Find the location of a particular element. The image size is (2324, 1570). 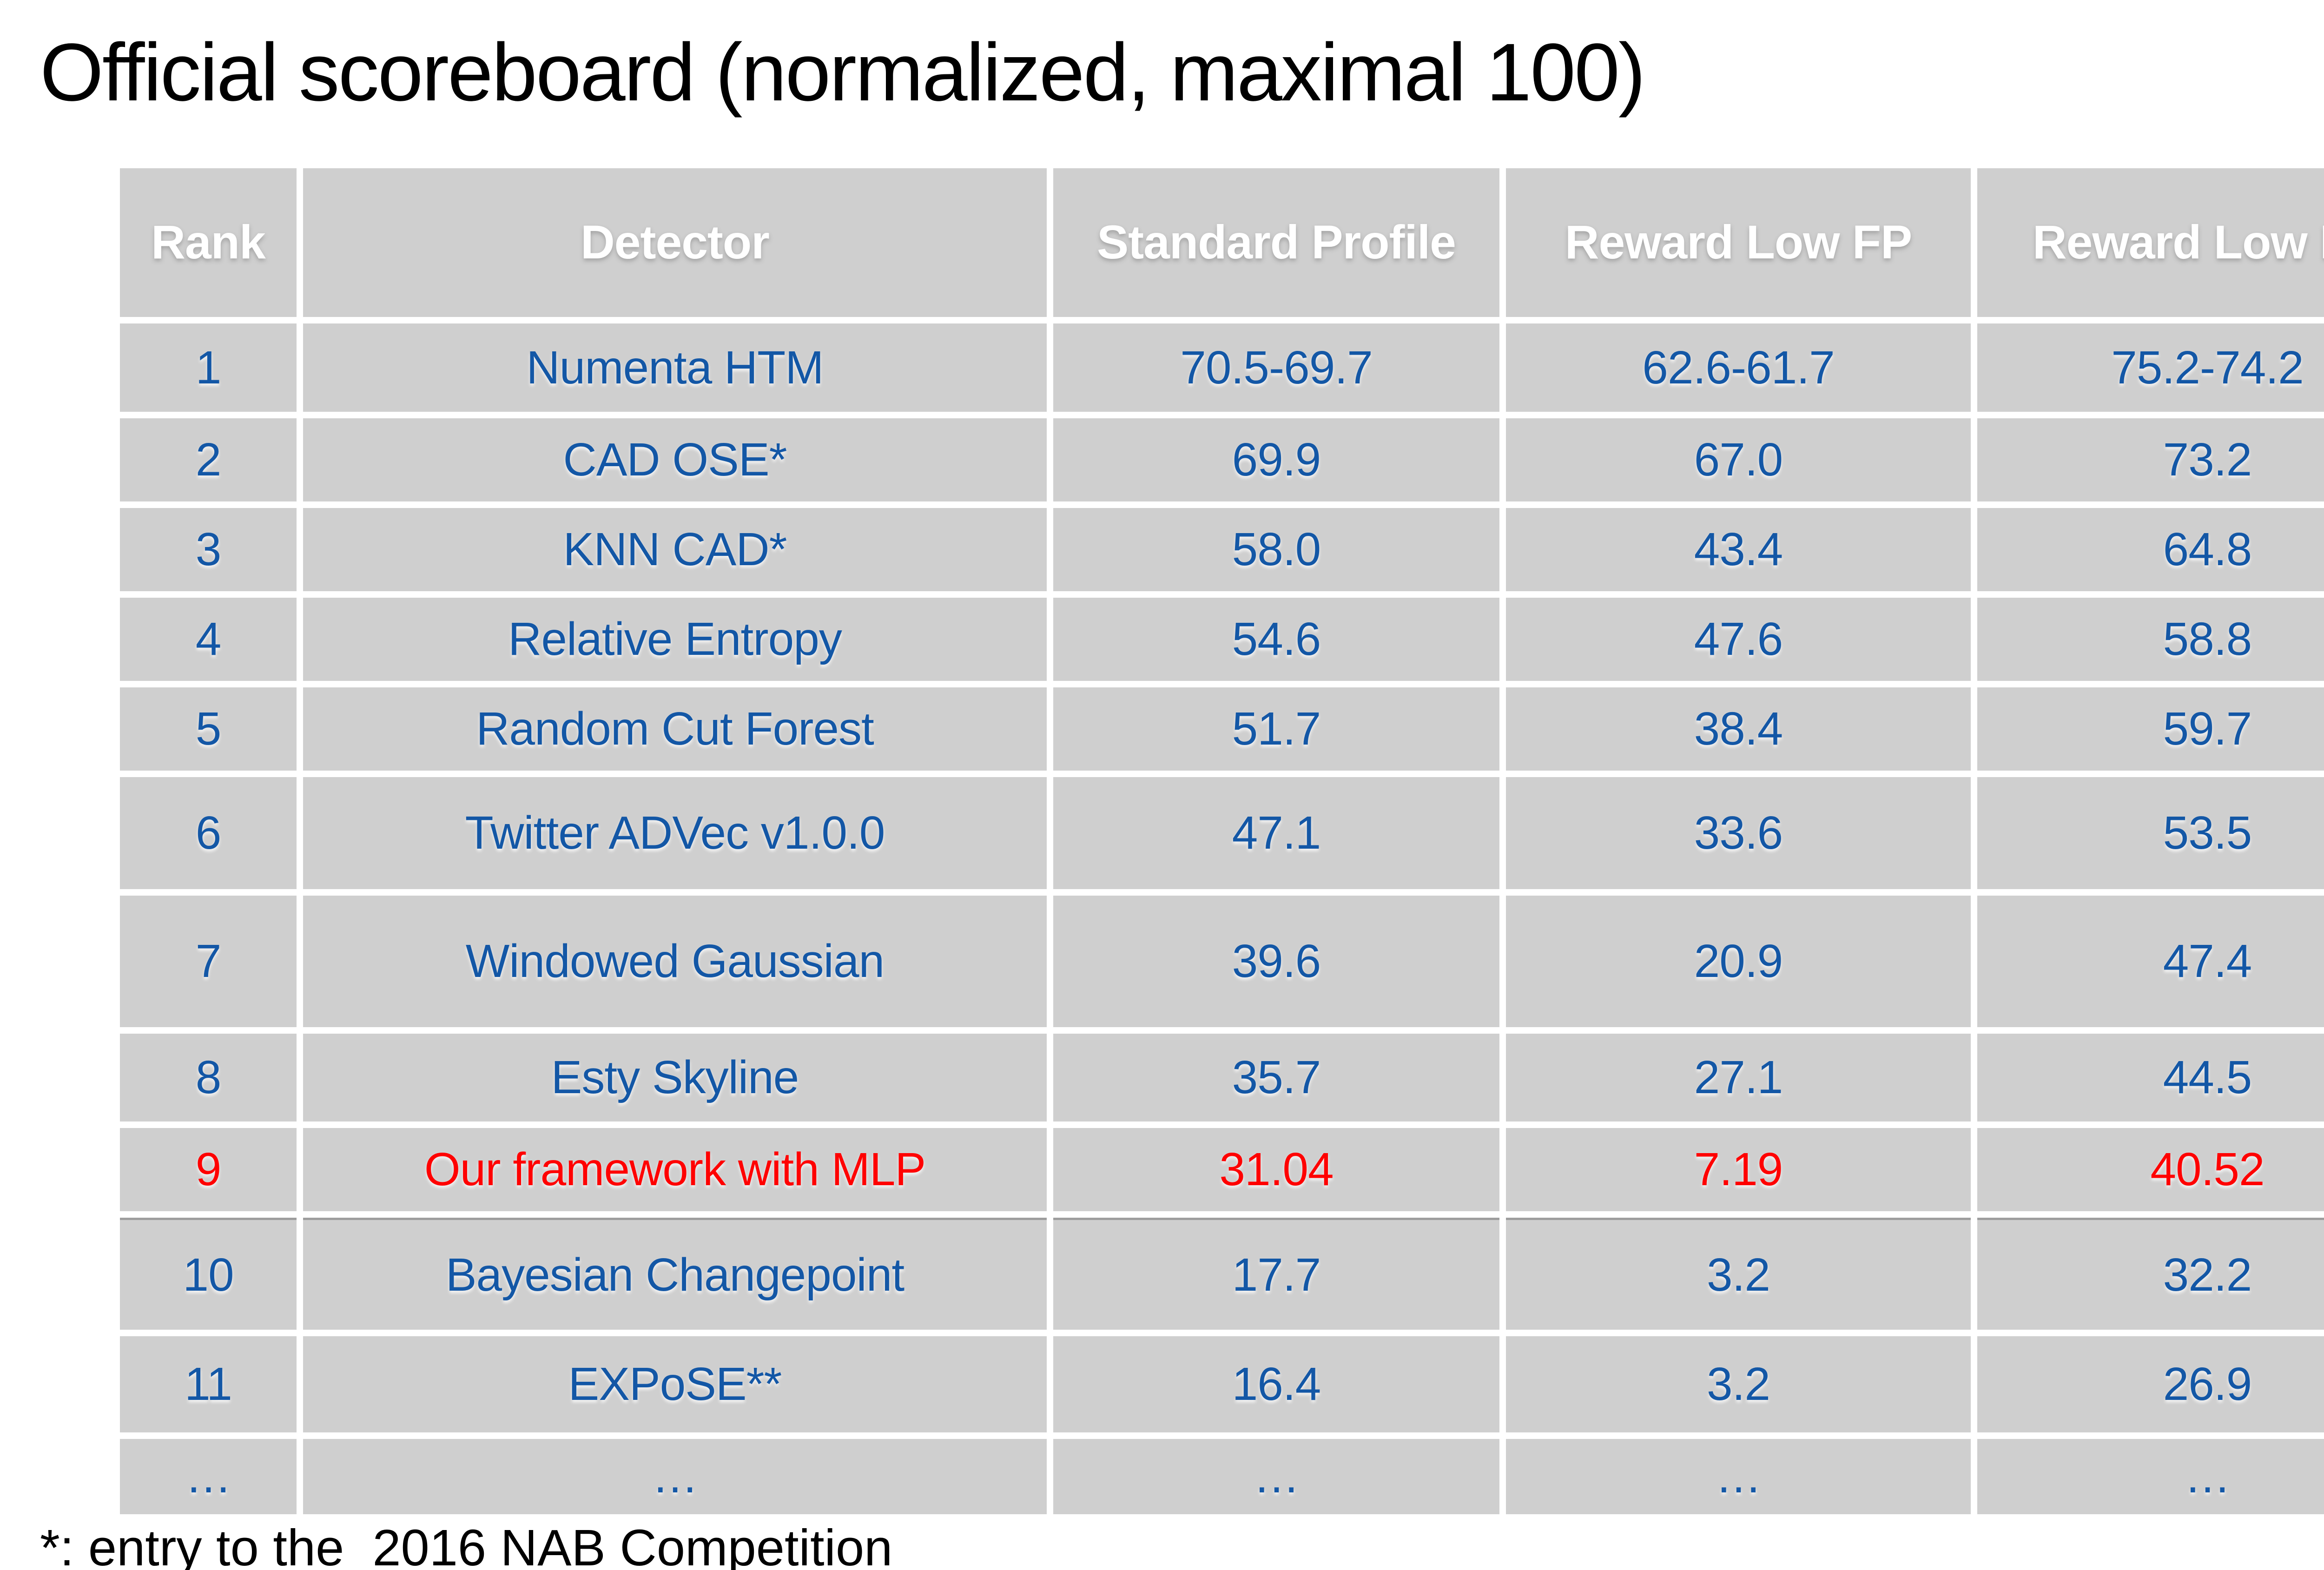

footnote: *: entry to the 2016 NAB Competition is located at coordinates (466, 1545).